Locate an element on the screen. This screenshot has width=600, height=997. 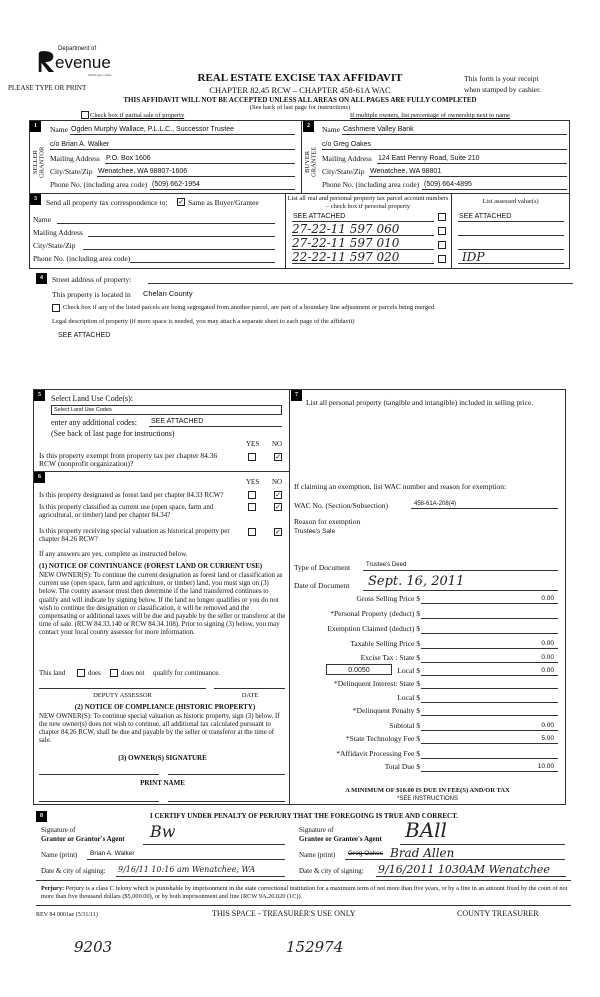
fee-label: *Delinquent Penalty $ is located at coordinates (386, 710).